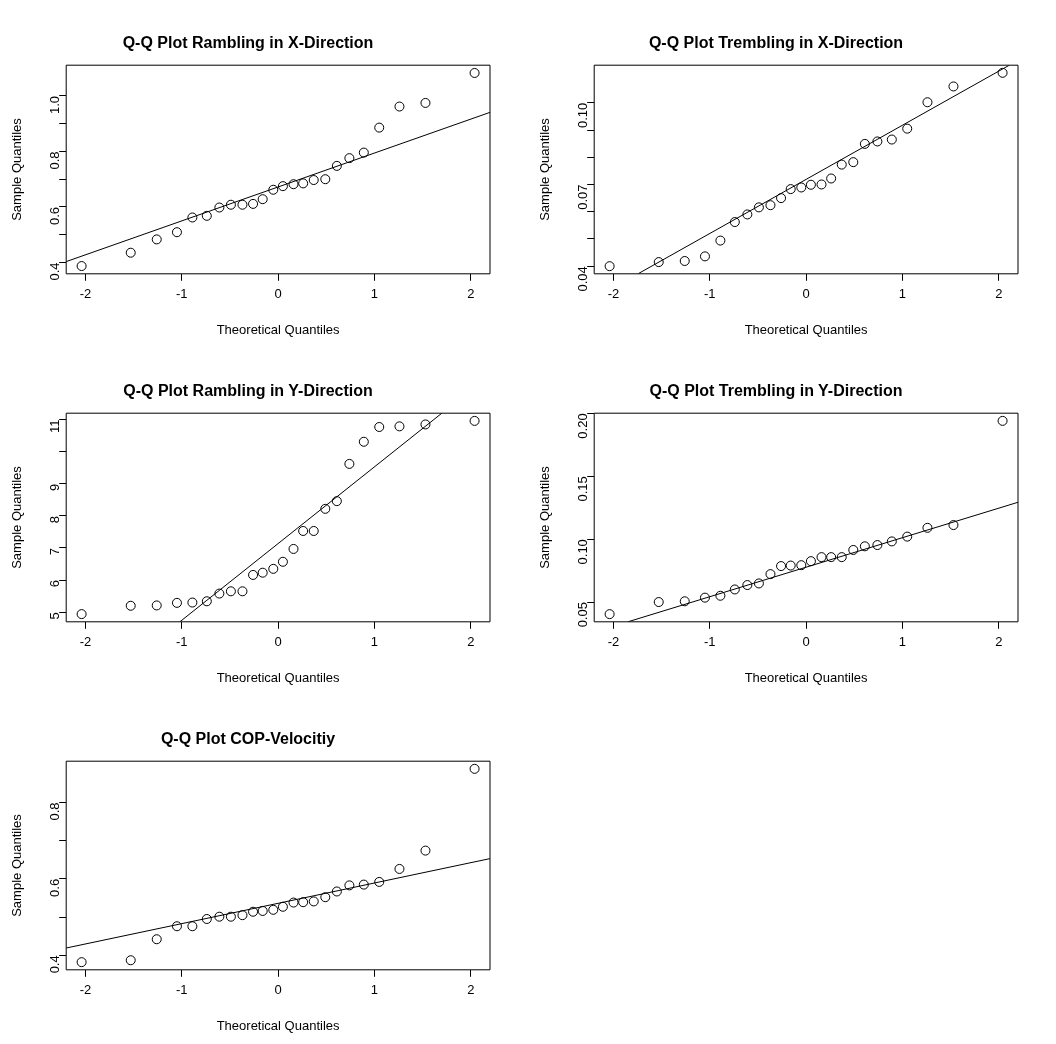 This screenshot has height=1044, width=1056. I want to click on y-tick-label: 0.05, so click(582, 615).